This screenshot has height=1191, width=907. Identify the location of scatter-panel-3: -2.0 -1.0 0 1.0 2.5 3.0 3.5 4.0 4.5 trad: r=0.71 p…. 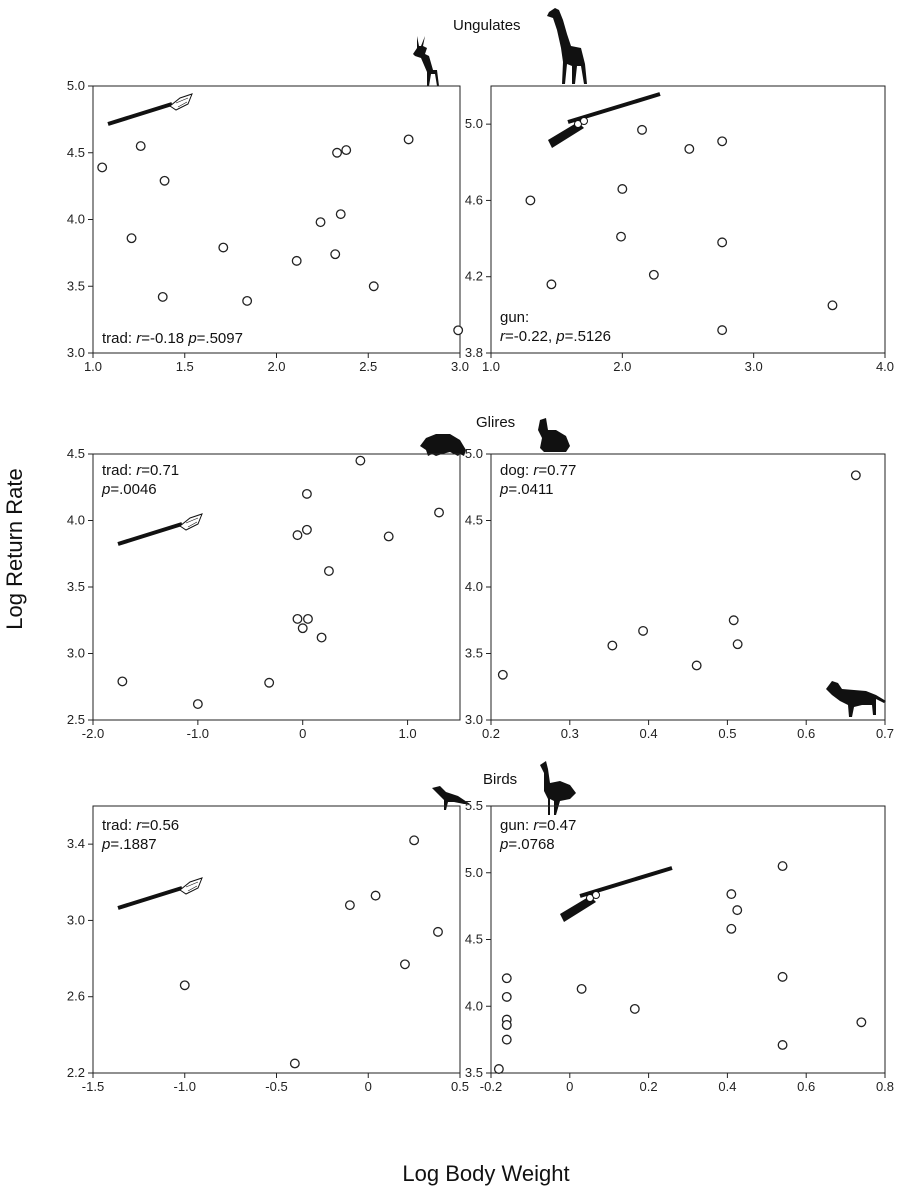
(264, 593).